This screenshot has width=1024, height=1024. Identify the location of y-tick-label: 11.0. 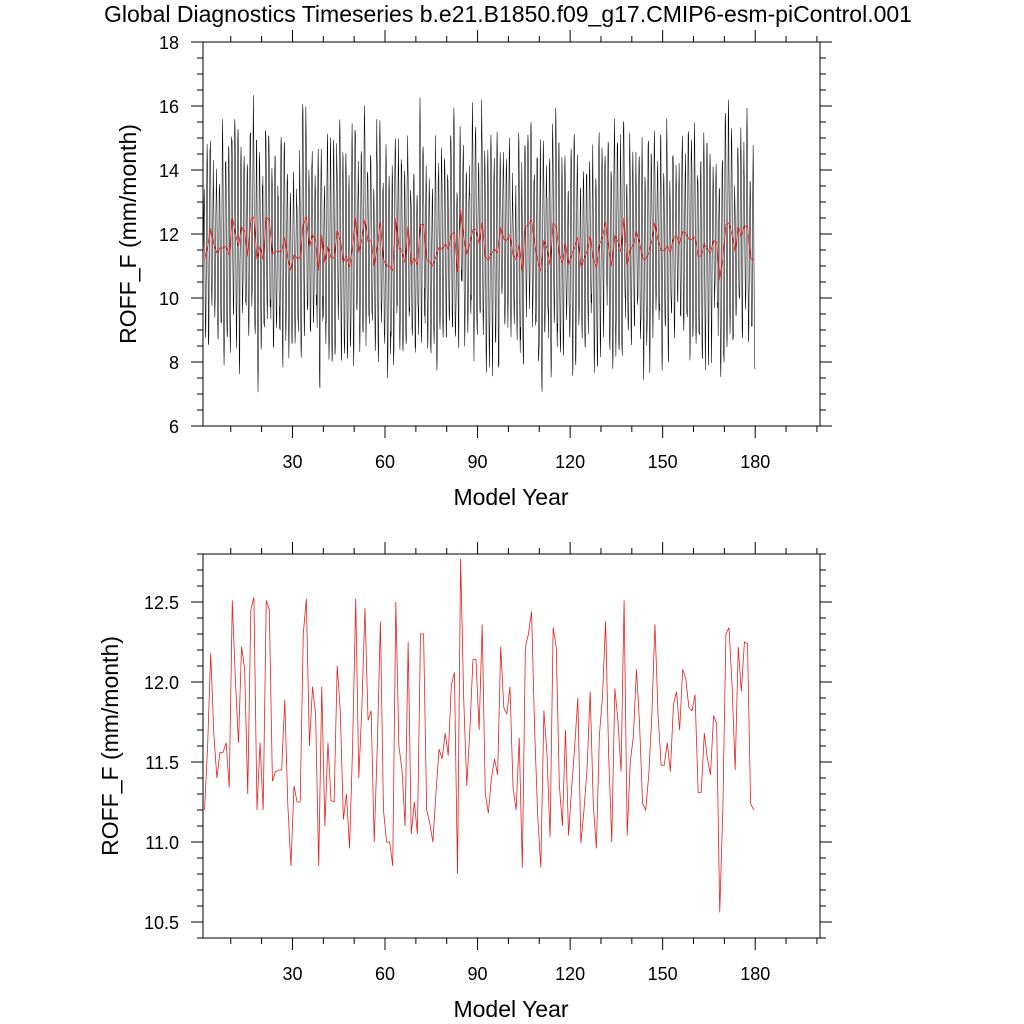
(162, 843).